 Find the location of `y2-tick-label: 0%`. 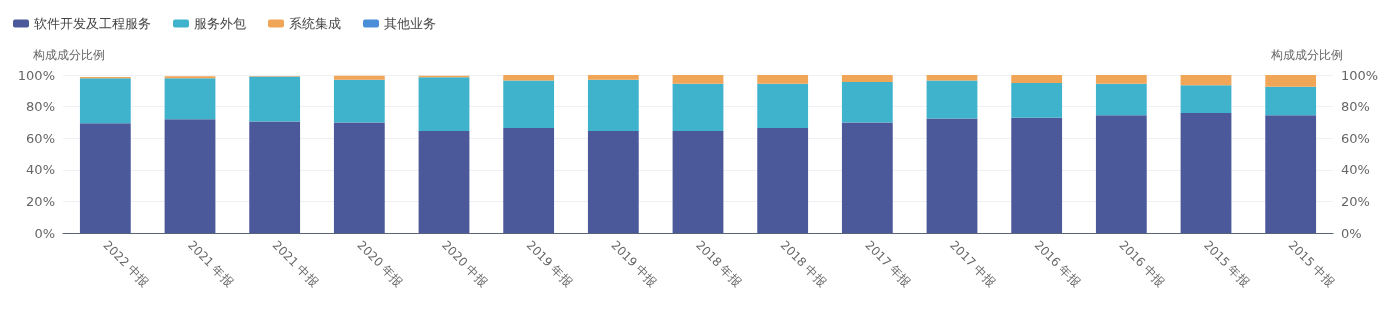

y2-tick-label: 0% is located at coordinates (1351, 233).